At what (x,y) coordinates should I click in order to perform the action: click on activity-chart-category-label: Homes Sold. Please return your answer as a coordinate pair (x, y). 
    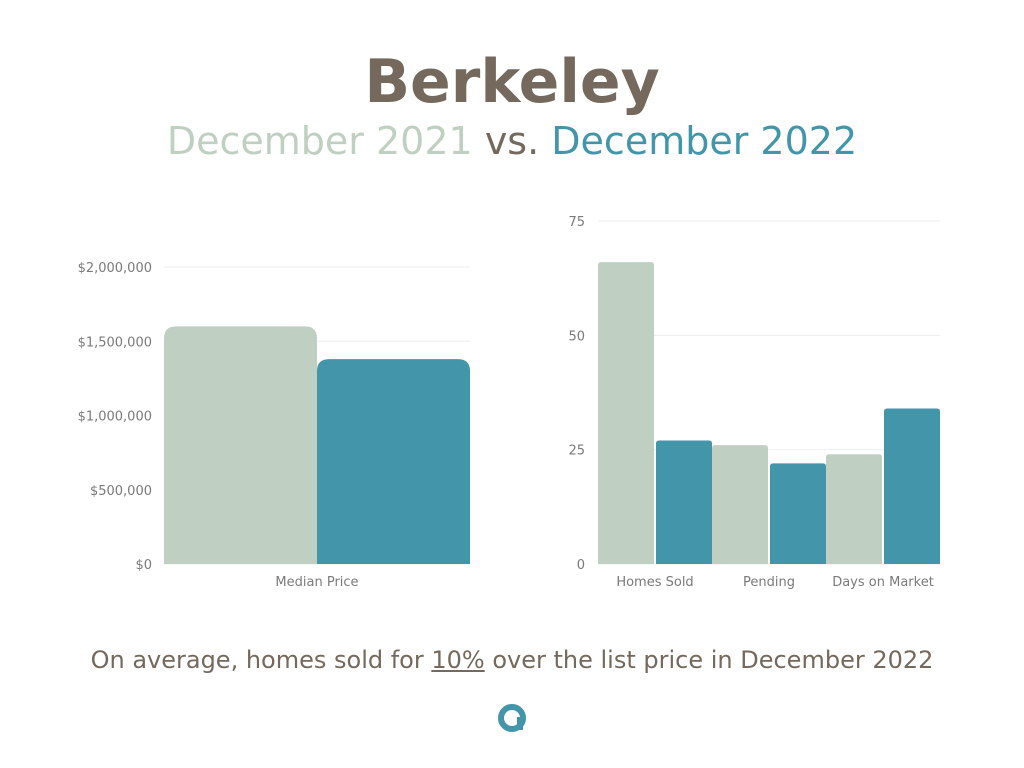
    Looking at the image, I should click on (654, 582).